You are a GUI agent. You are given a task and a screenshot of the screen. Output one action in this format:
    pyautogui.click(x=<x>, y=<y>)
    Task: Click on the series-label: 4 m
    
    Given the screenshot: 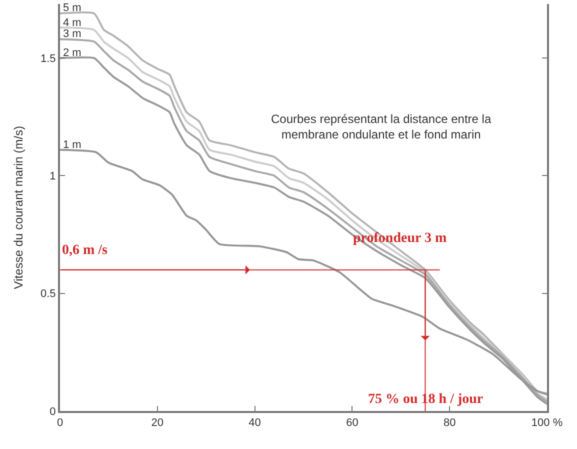 What is the action you would take?
    pyautogui.click(x=72, y=23)
    